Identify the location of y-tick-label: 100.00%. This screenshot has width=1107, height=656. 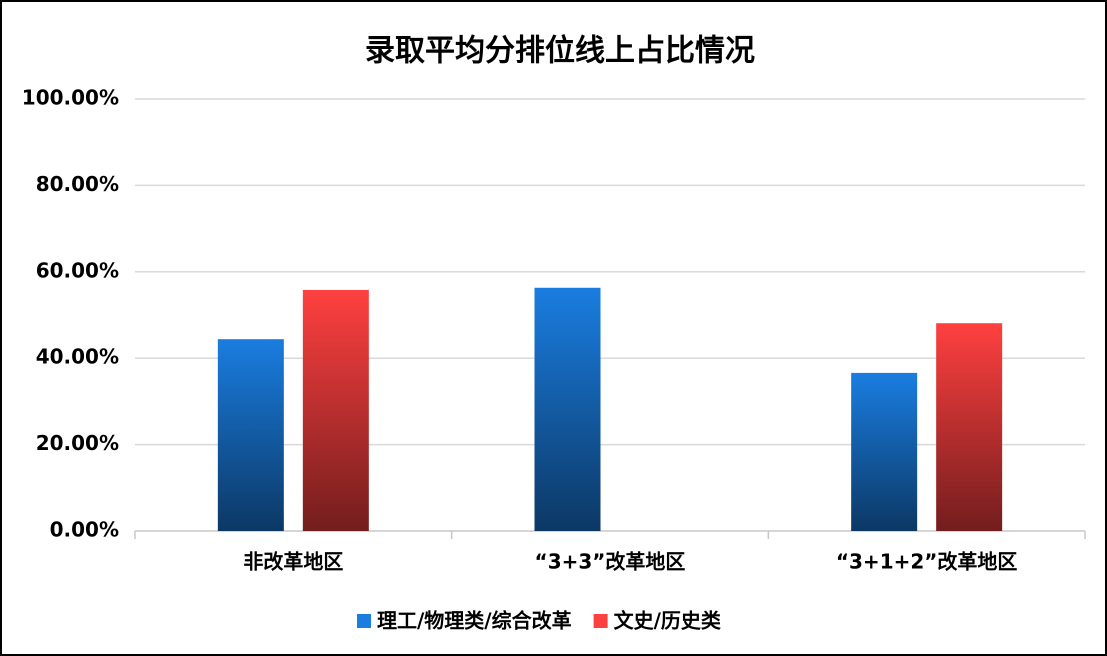
(70, 98).